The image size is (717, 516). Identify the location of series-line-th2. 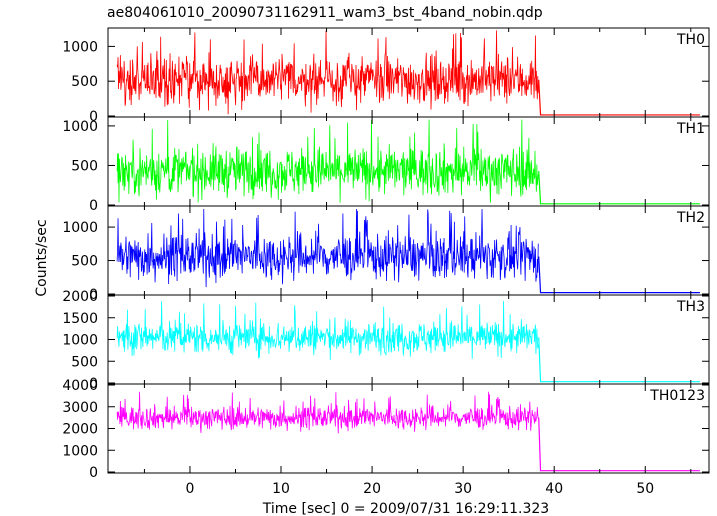
(327, 248).